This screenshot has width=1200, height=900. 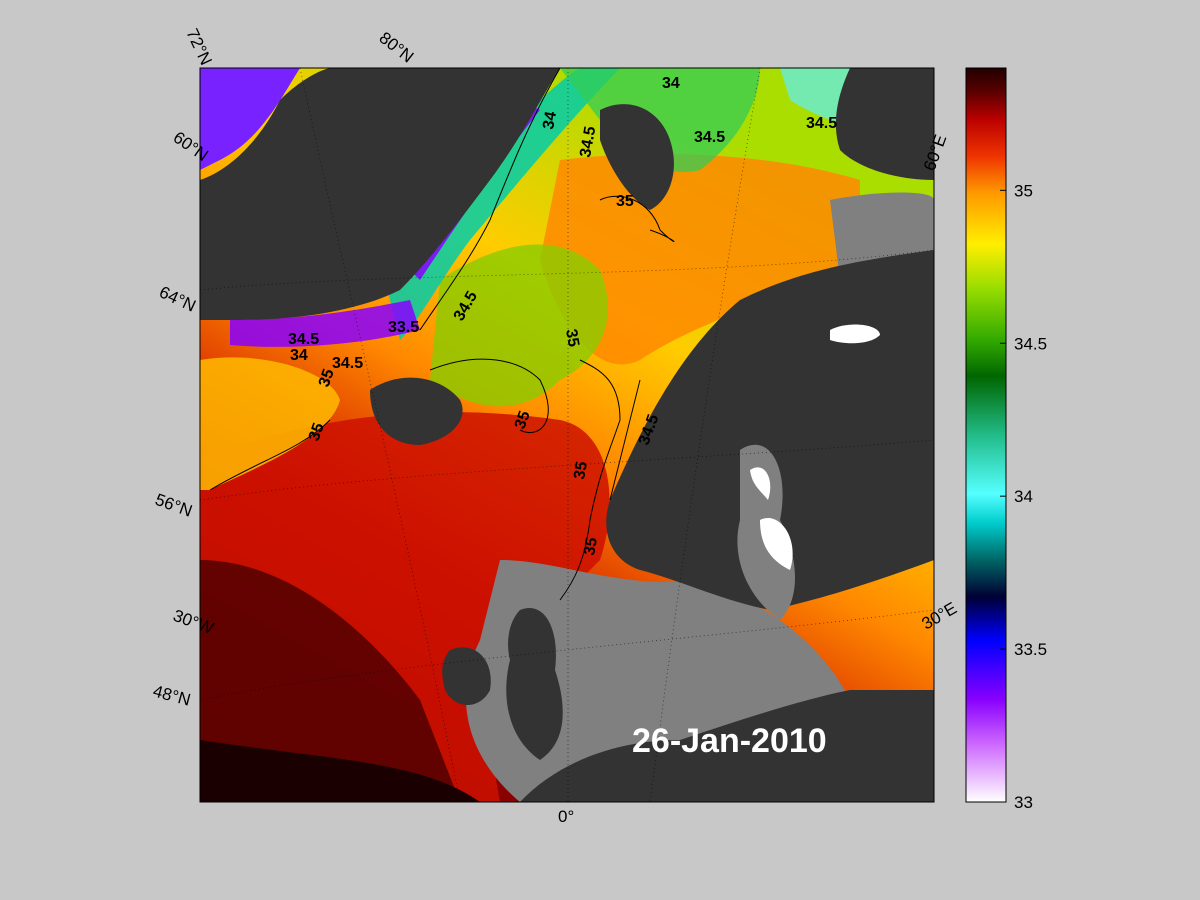 What do you see at coordinates (340, 771) in the screenshot?
I see `southern-warm-water` at bounding box center [340, 771].